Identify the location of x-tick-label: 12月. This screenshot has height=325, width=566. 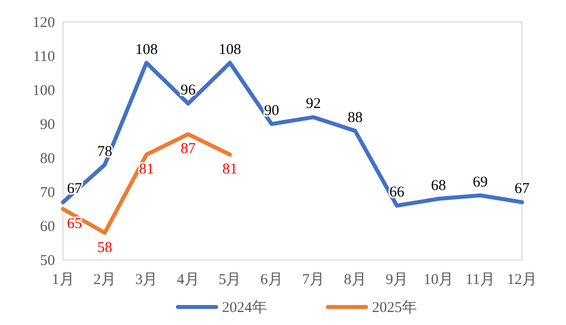
(522, 280).